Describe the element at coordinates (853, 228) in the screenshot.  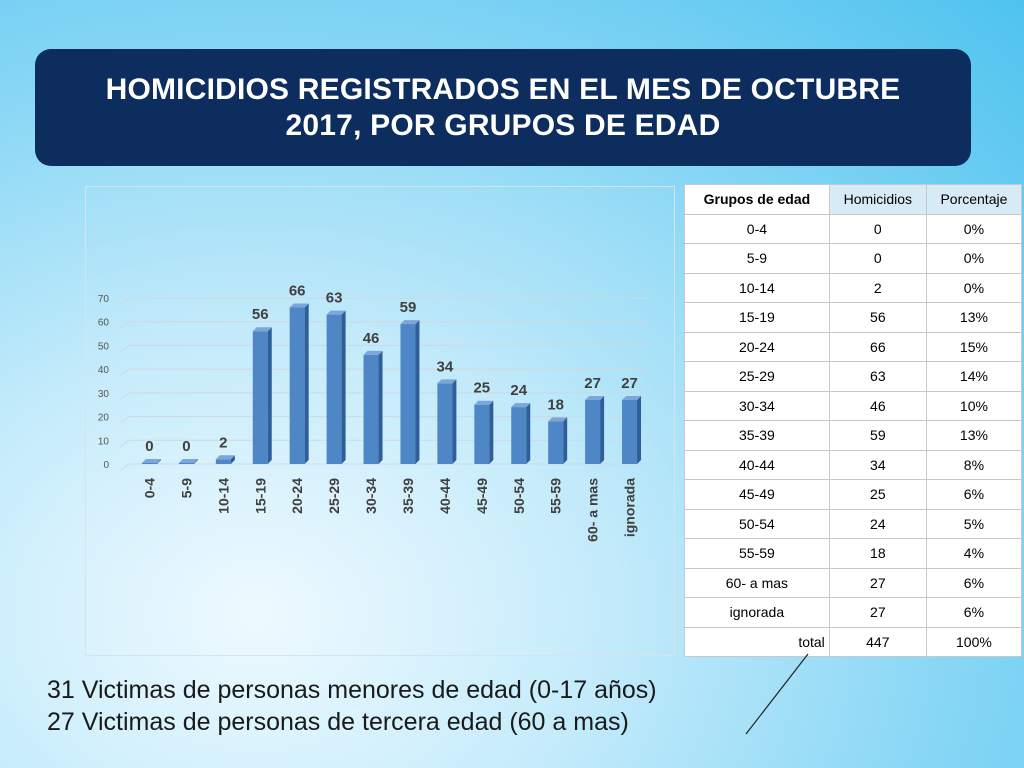
I see `table-row: 0-4 0 0%` at that location.